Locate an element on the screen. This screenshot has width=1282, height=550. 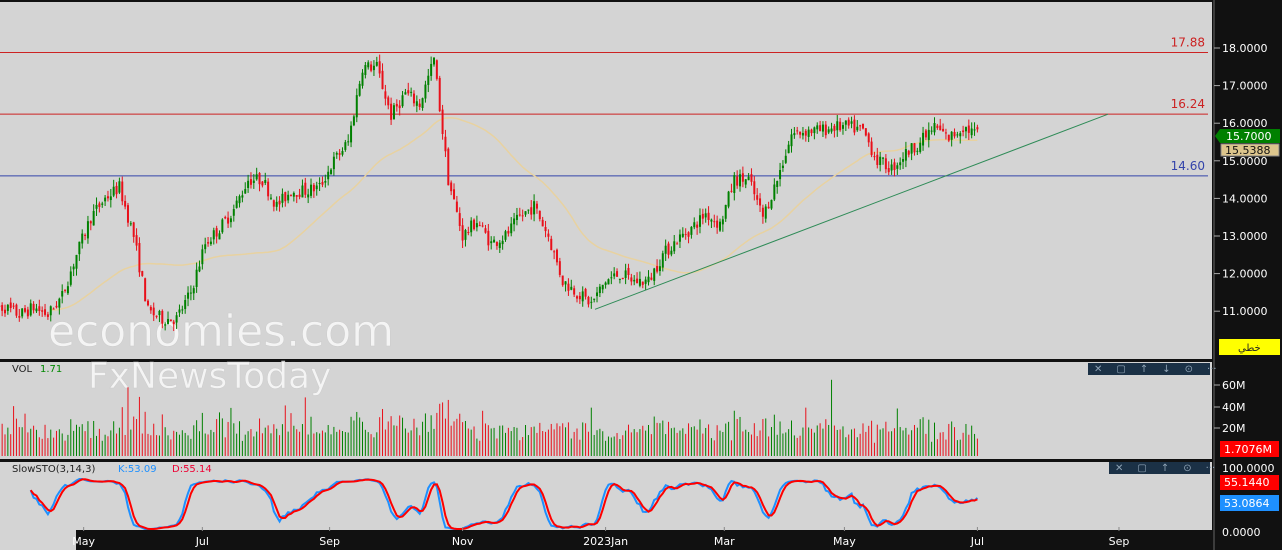
level-label-16.24: 16.24 is located at coordinates (1188, 104).